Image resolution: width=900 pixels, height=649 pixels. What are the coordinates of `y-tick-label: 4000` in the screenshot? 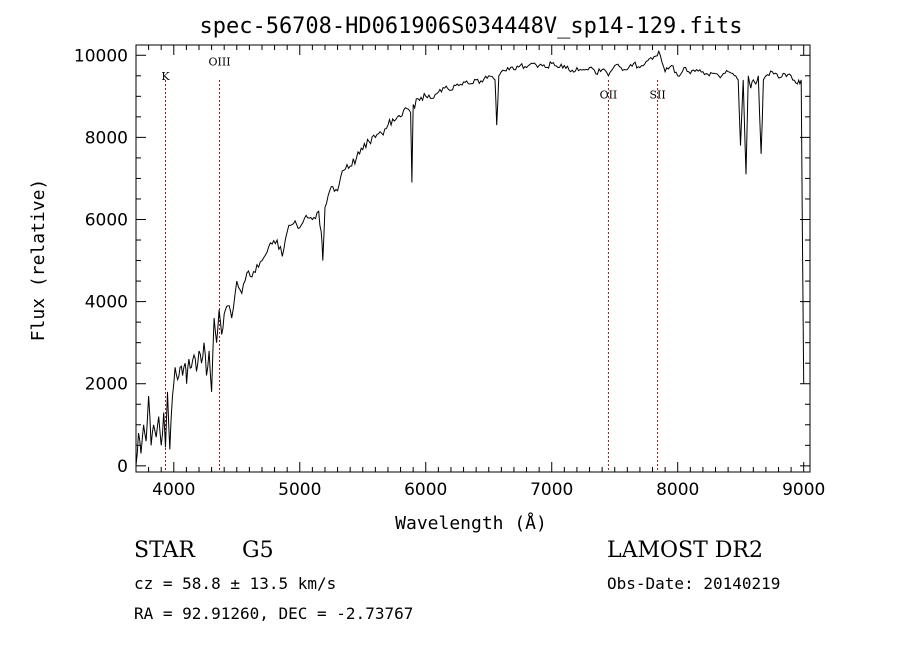 It's located at (106, 303).